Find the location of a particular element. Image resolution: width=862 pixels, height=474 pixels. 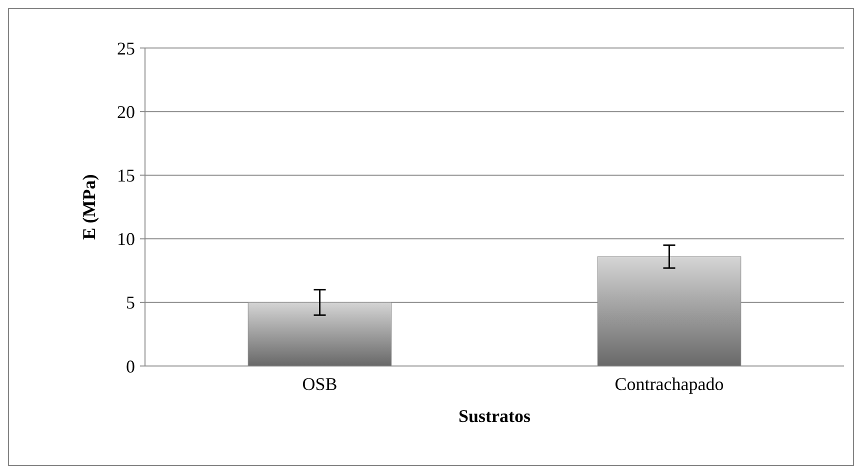

x-axis-title: Sustratos is located at coordinates (494, 416).